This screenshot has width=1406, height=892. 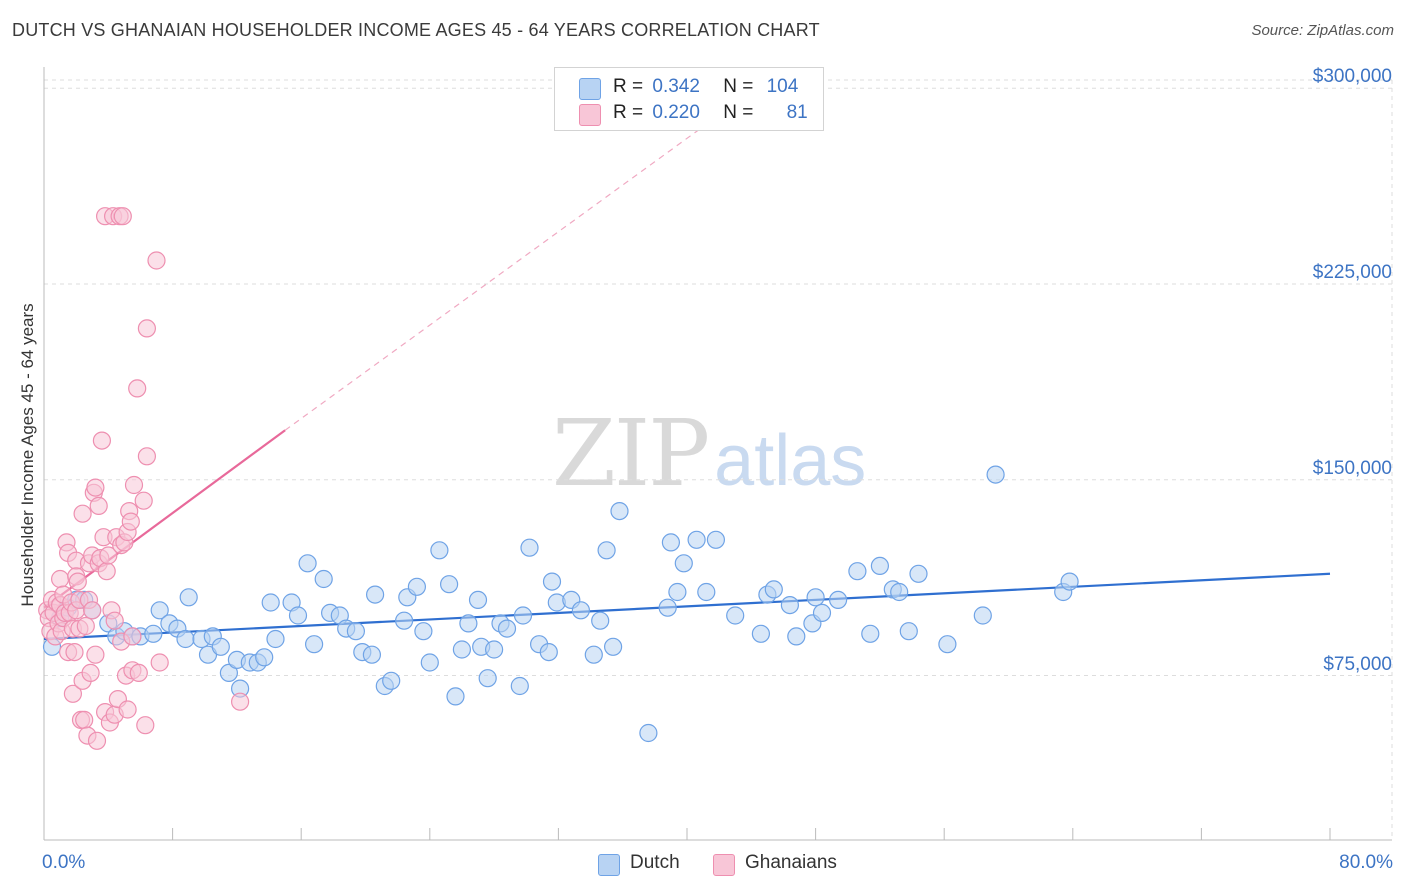 What do you see at coordinates (590, 89) in the screenshot?
I see `legend-swatch-dutch` at bounding box center [590, 89].